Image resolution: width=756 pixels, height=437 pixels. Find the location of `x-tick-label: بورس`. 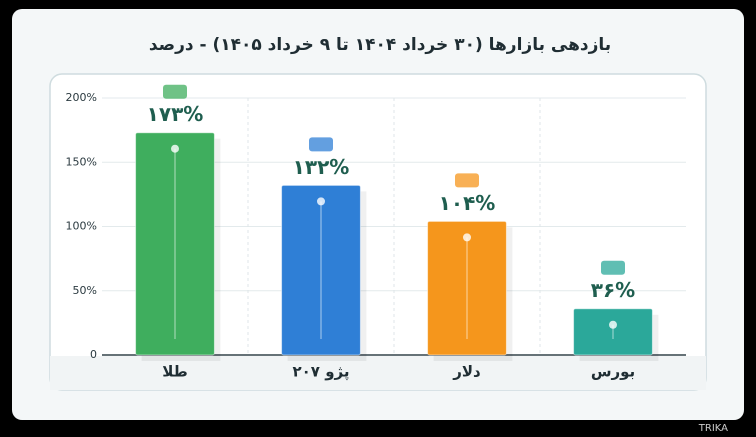

x-tick-label: بورس is located at coordinates (613, 372).